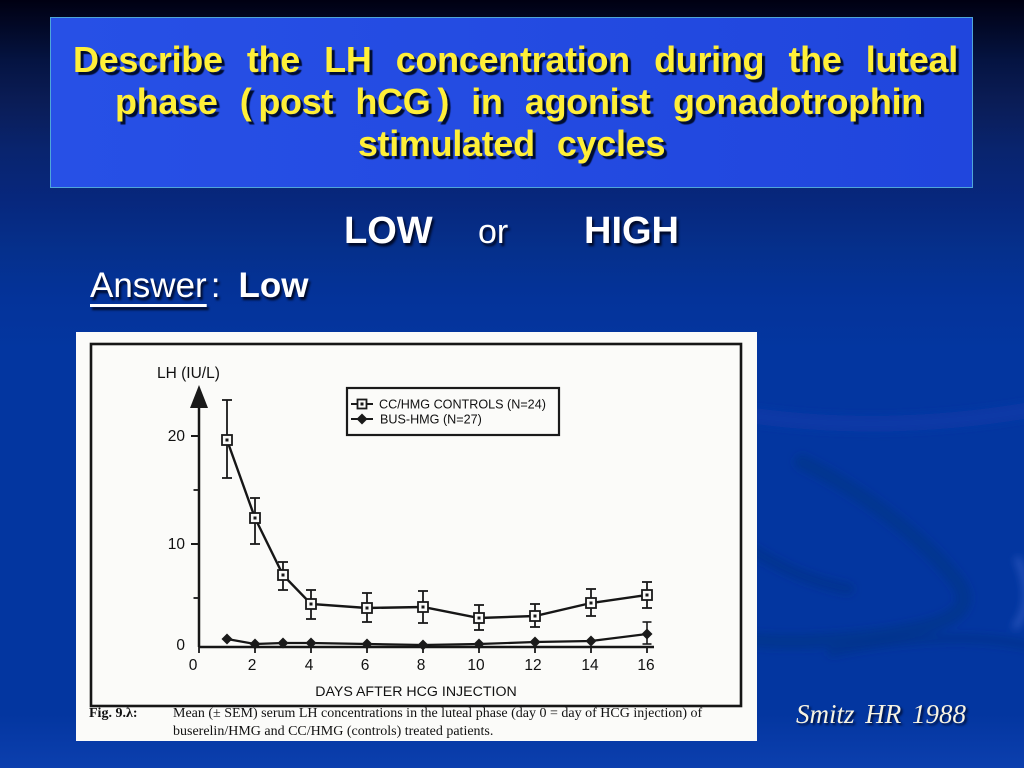 This screenshot has width=1024, height=768. What do you see at coordinates (309, 665) in the screenshot?
I see `svg-text: 4` at bounding box center [309, 665].